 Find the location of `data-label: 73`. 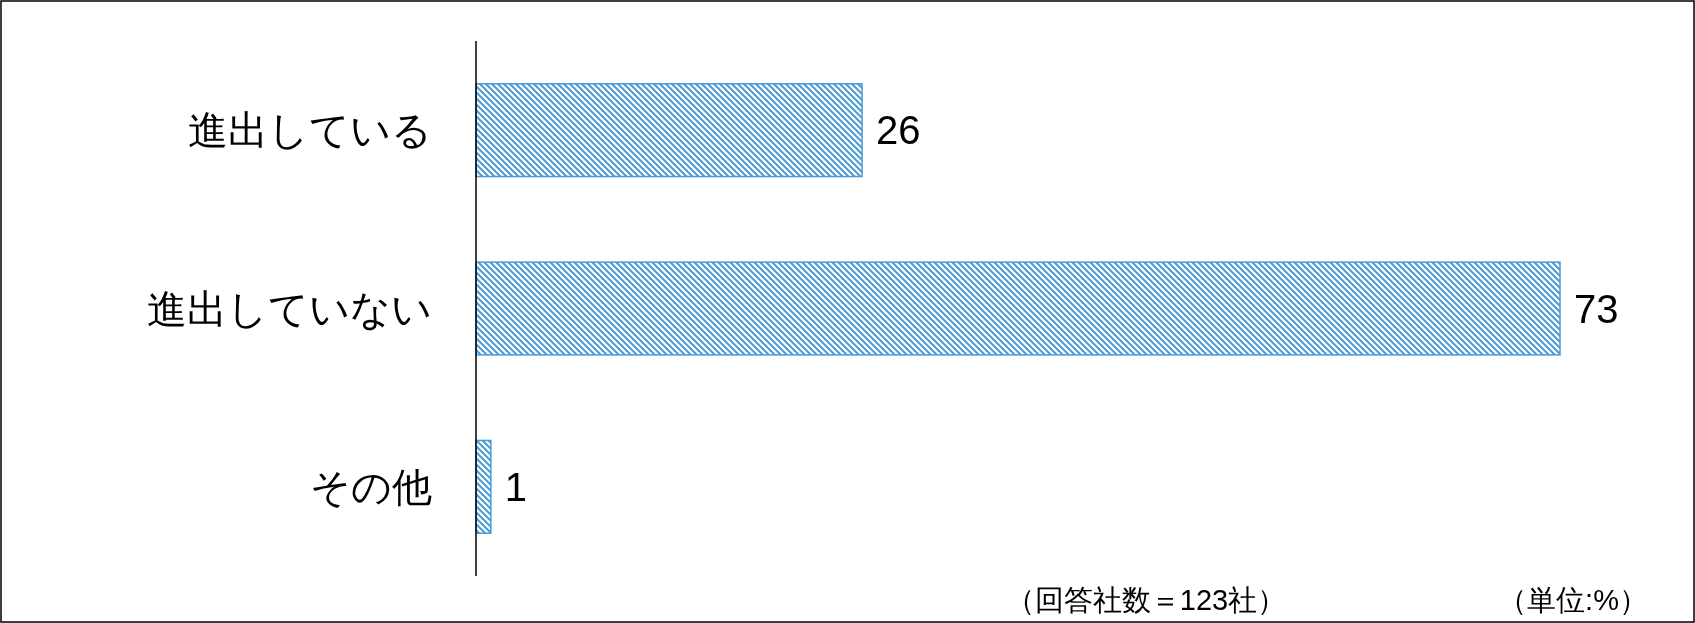

data-label: 73 is located at coordinates (1596, 308).